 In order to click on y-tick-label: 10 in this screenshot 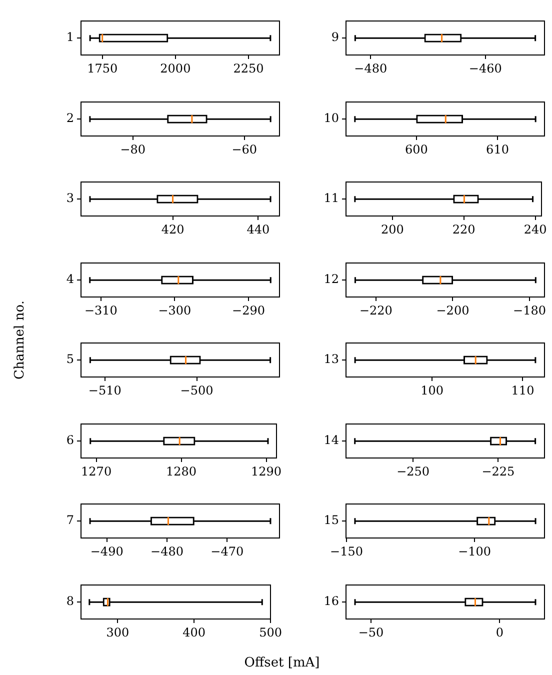, I will do `click(331, 118)`.